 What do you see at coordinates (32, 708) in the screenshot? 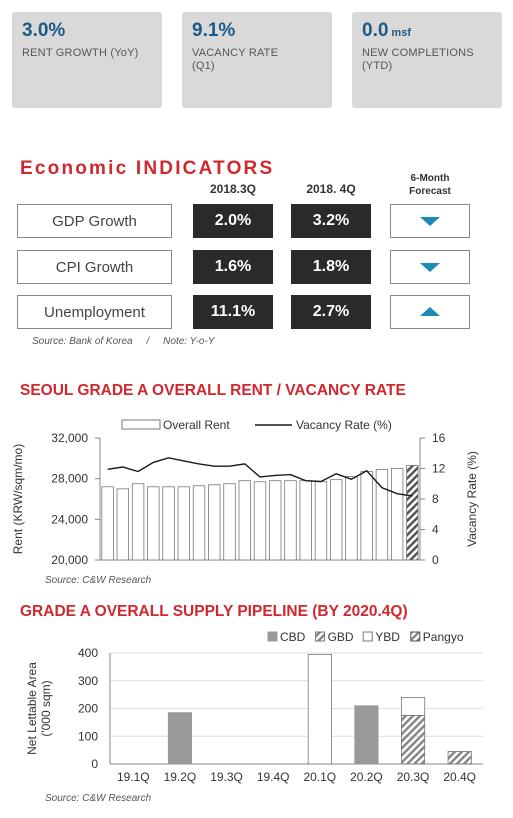
I see `y-axis-title: Net Lettable Area` at bounding box center [32, 708].